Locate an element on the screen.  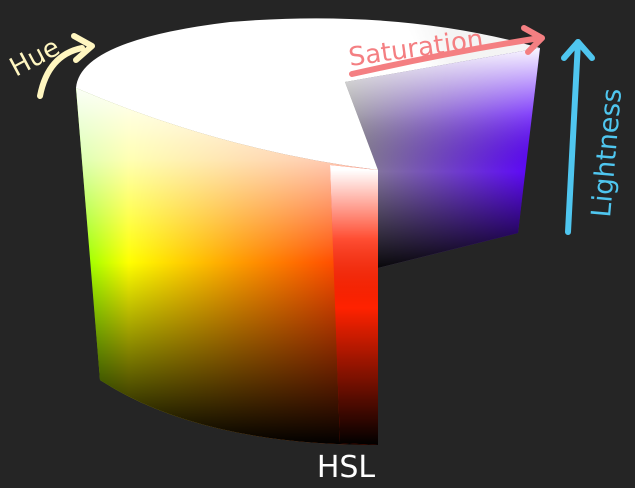
curved-arrow-icon is located at coordinates (66, 66).